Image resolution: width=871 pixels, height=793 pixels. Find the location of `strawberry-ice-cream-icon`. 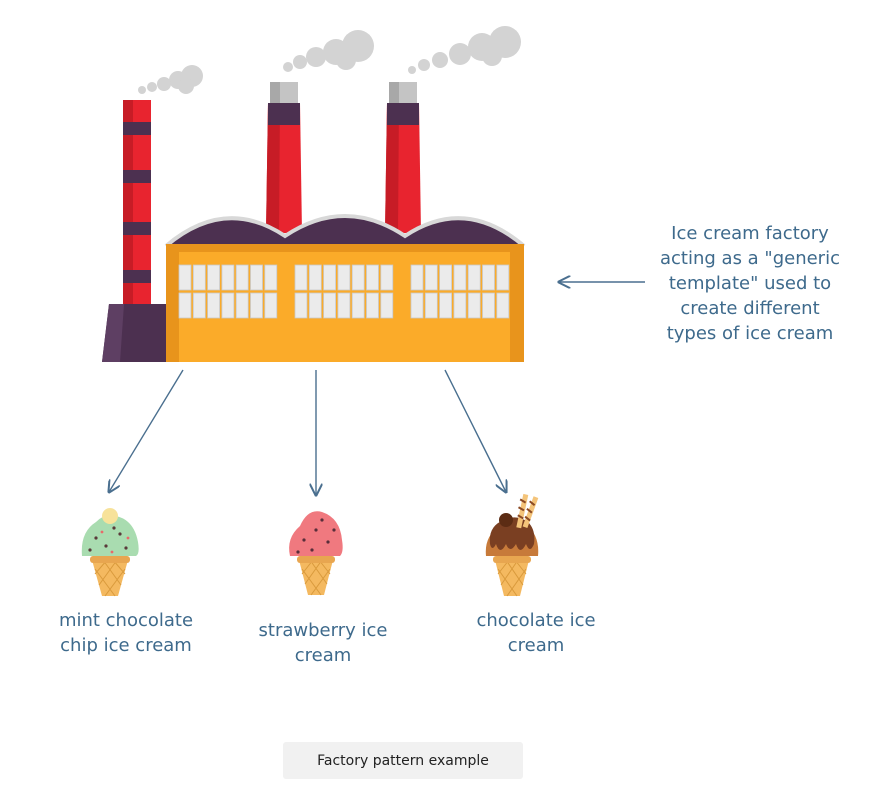

strawberry-ice-cream-icon is located at coordinates (316, 553).